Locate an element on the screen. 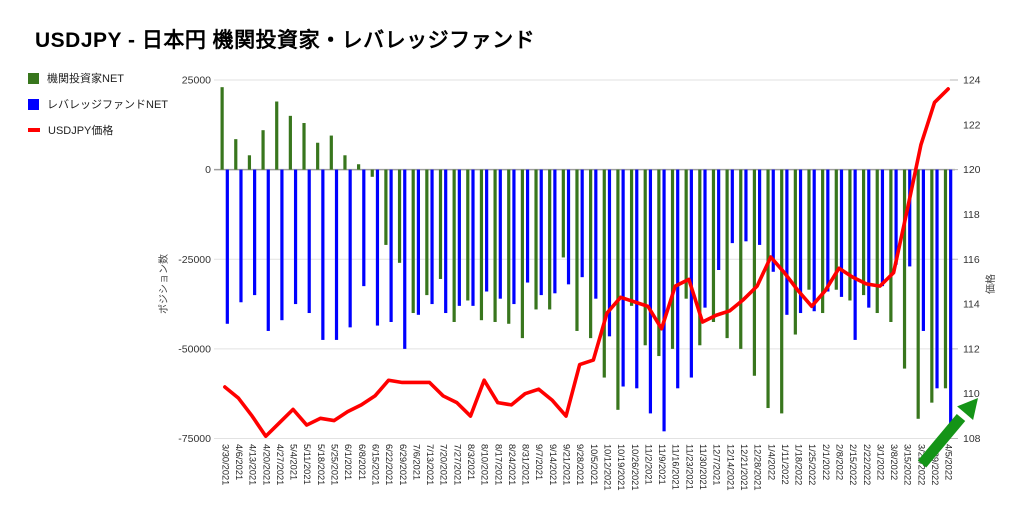 The width and height of the screenshot is (1024, 521). trend-arrow-shaft is located at coordinates (941, 440).